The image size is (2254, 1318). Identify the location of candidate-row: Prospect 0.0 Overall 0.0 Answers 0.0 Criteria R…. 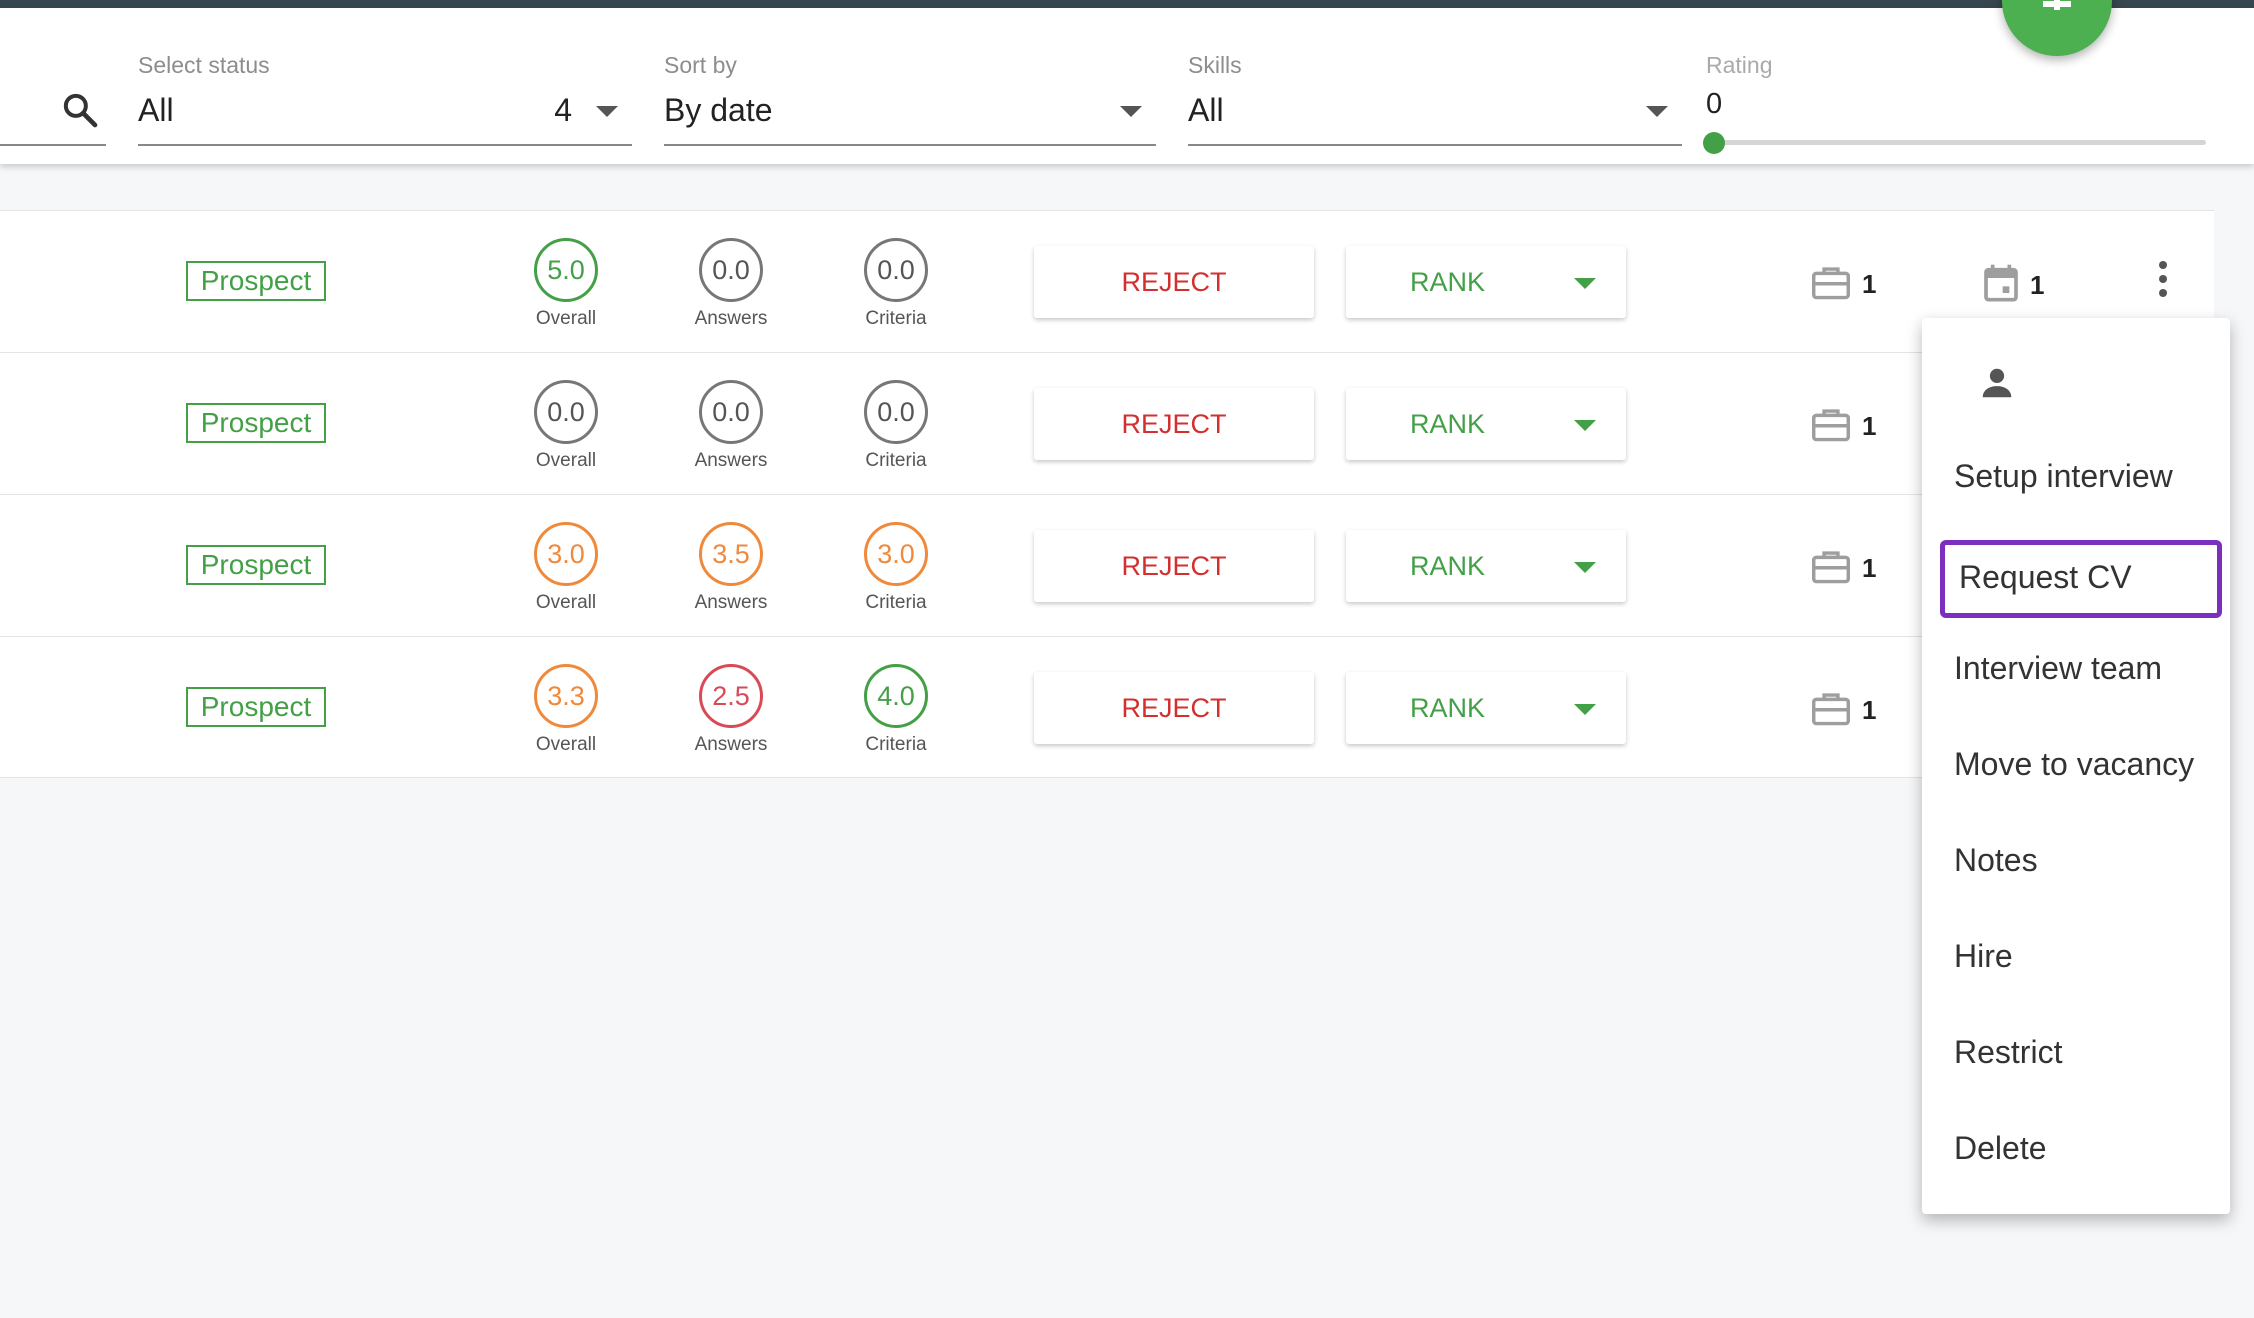
(1107, 423).